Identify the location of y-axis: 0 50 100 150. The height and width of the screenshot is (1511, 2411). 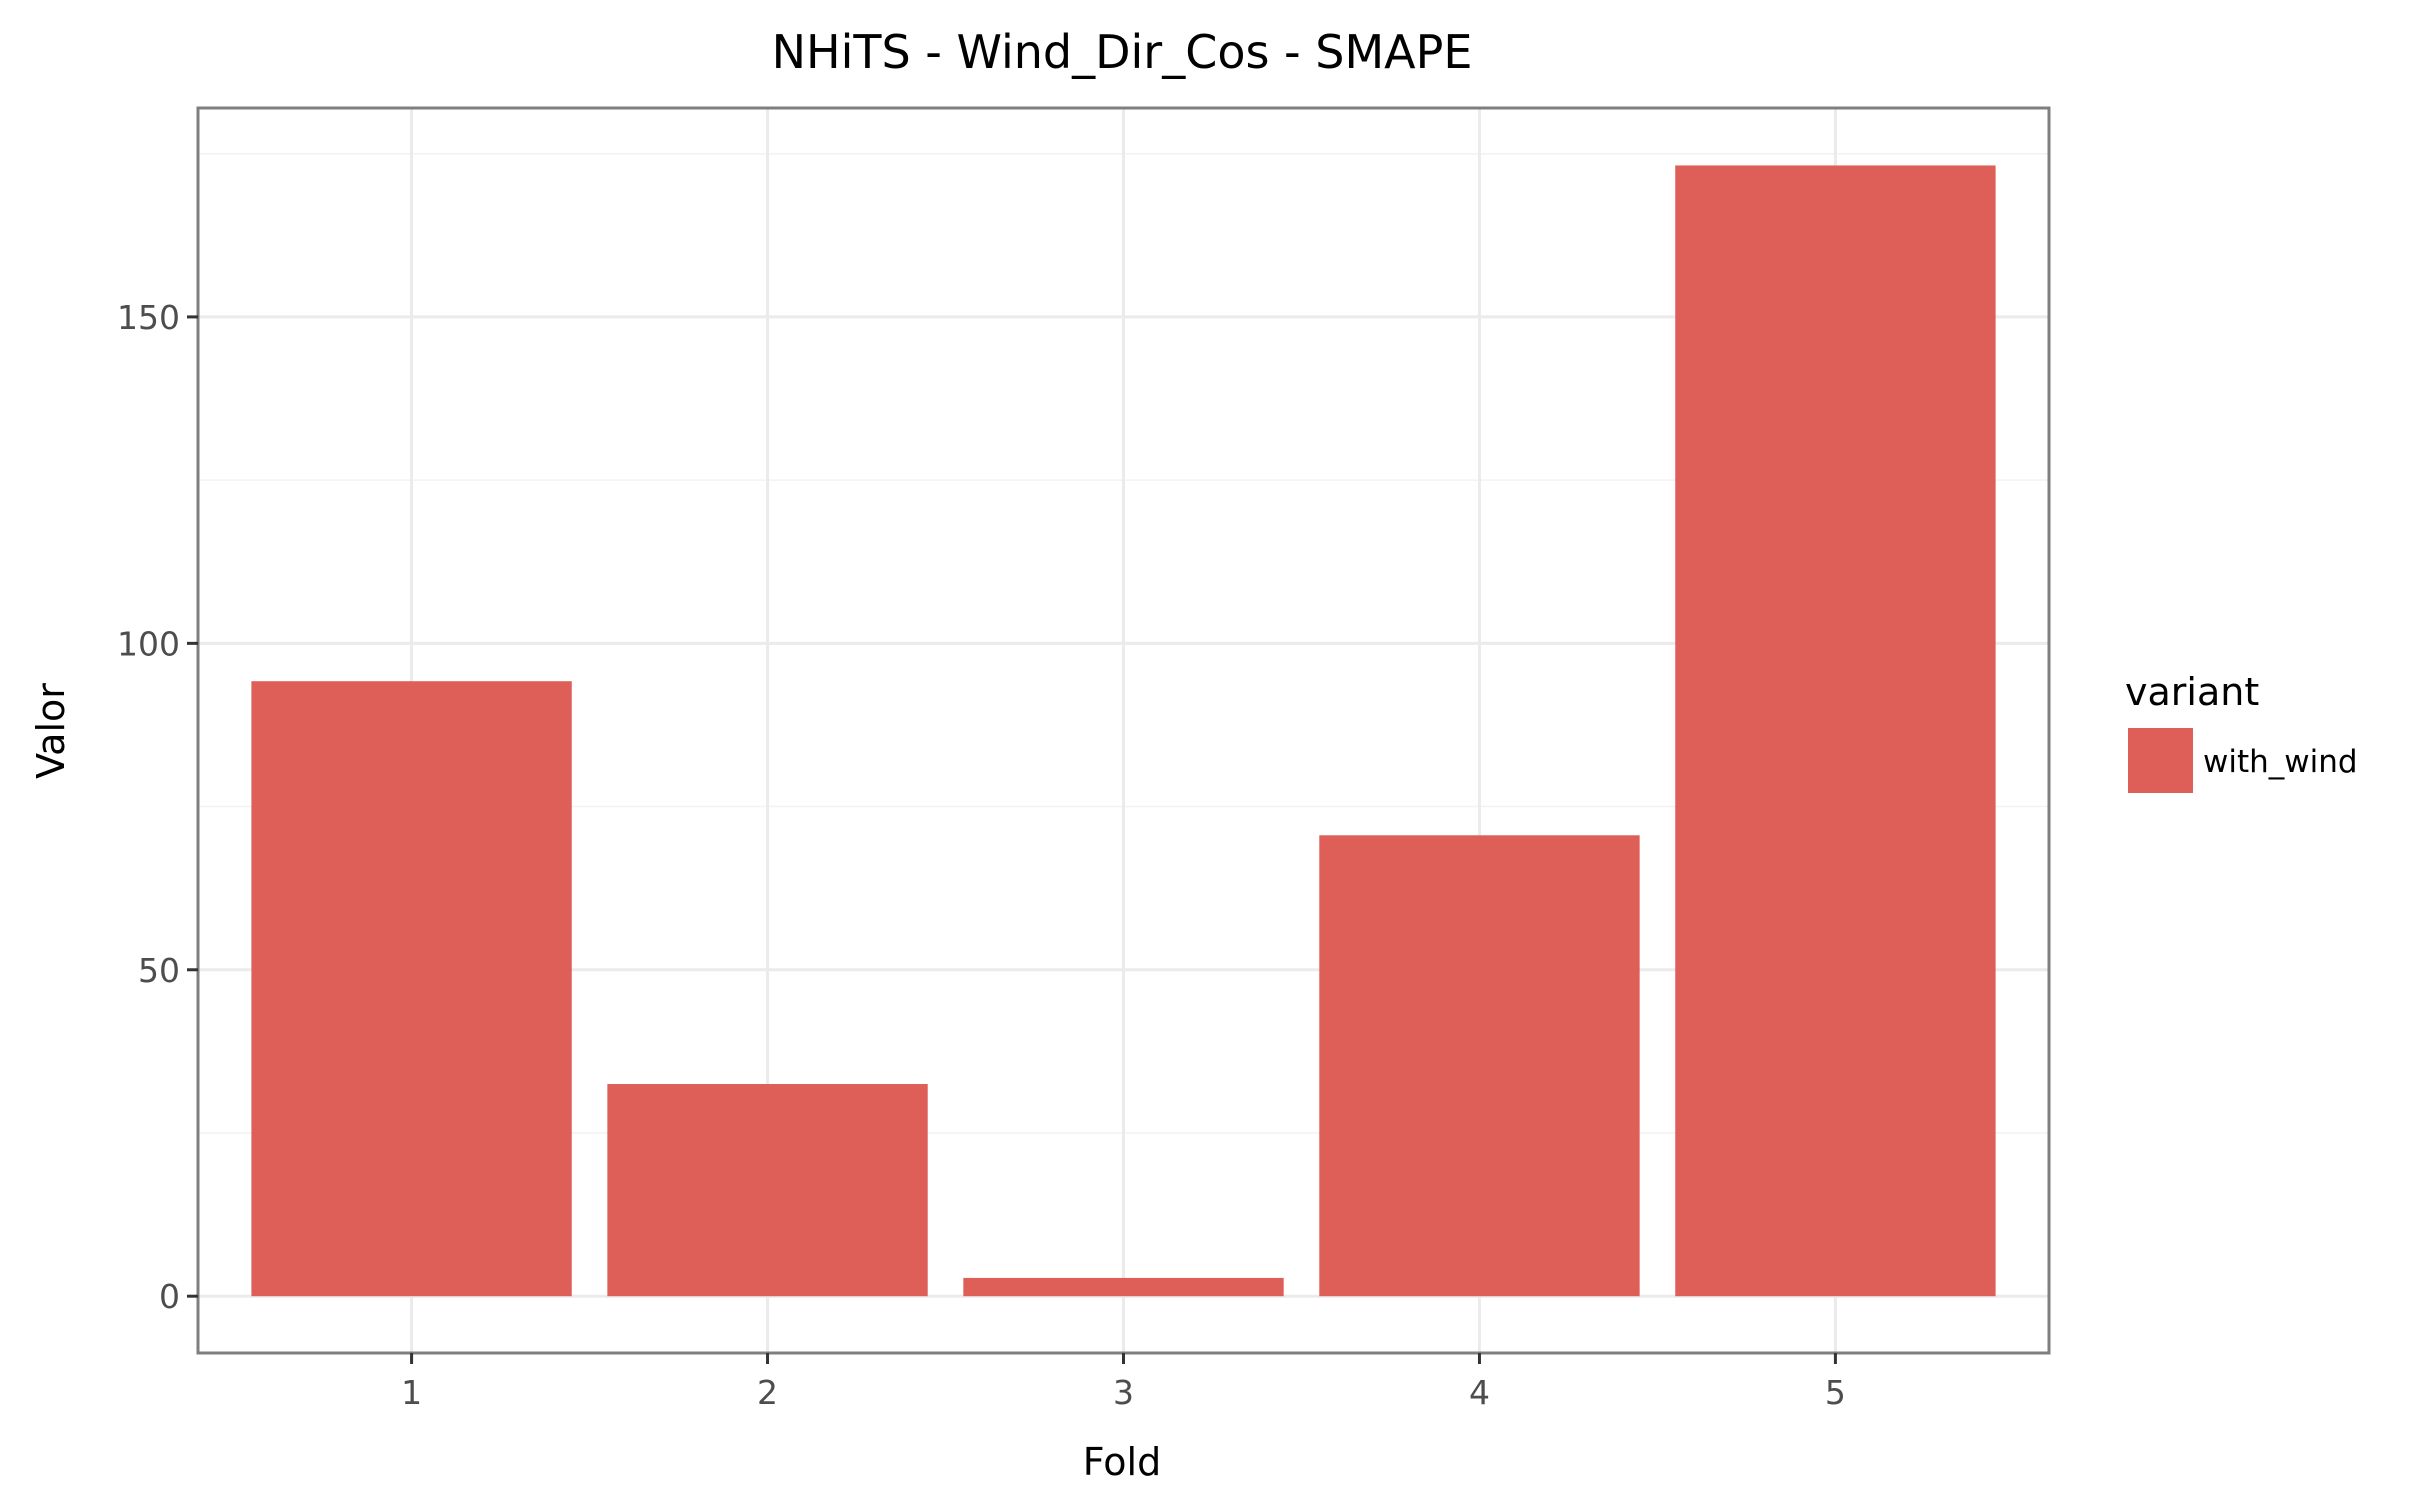
(157, 807).